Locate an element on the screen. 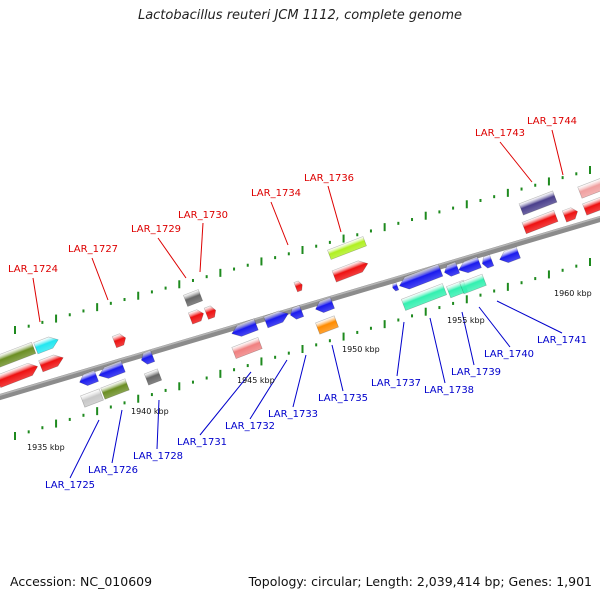  scale-label: 1945 kbp is located at coordinates (256, 380).